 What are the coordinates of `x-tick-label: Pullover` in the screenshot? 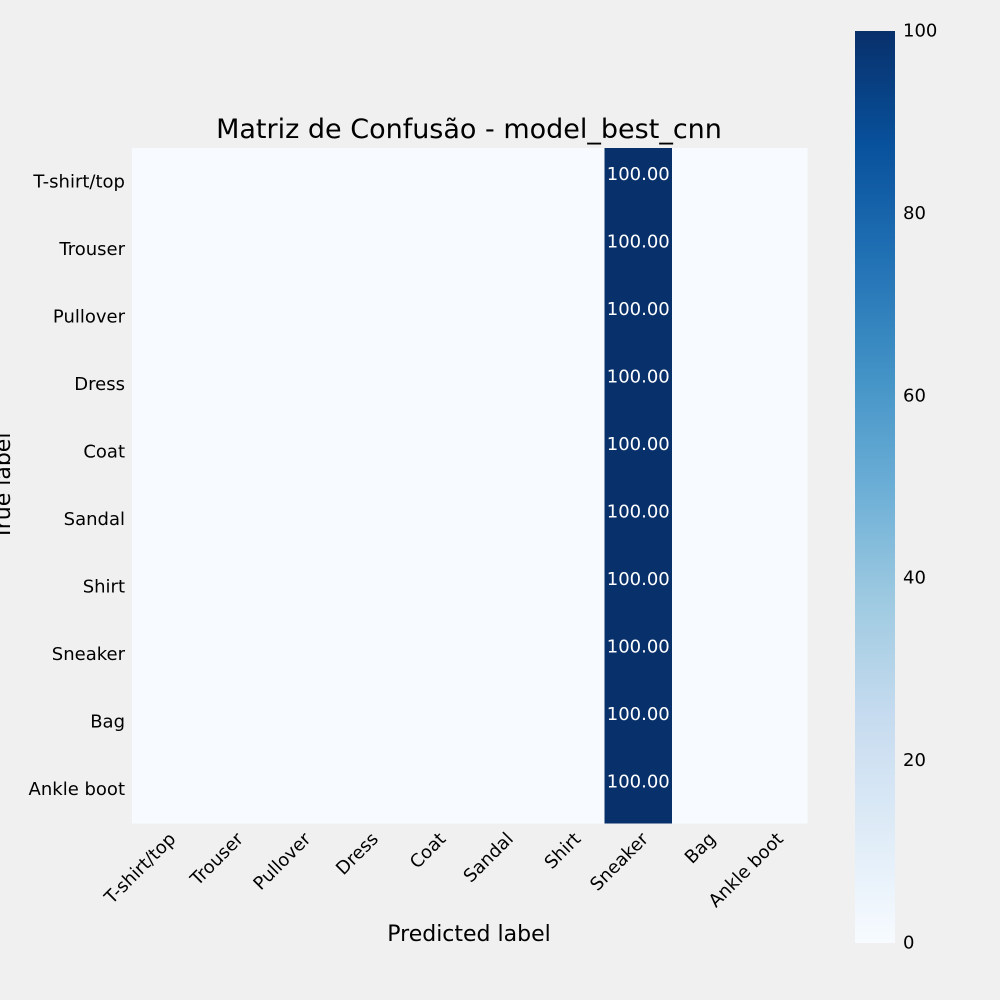 It's located at (282, 861).